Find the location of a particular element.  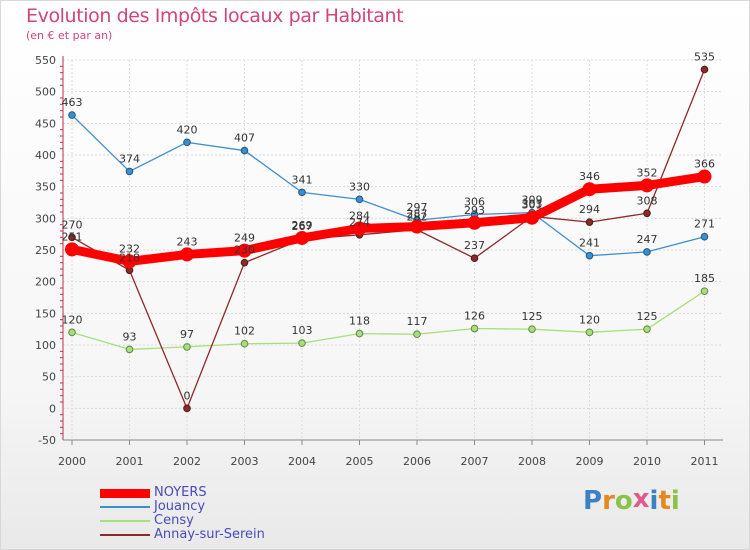

data-label-noyers-2005: 284 is located at coordinates (359, 215).